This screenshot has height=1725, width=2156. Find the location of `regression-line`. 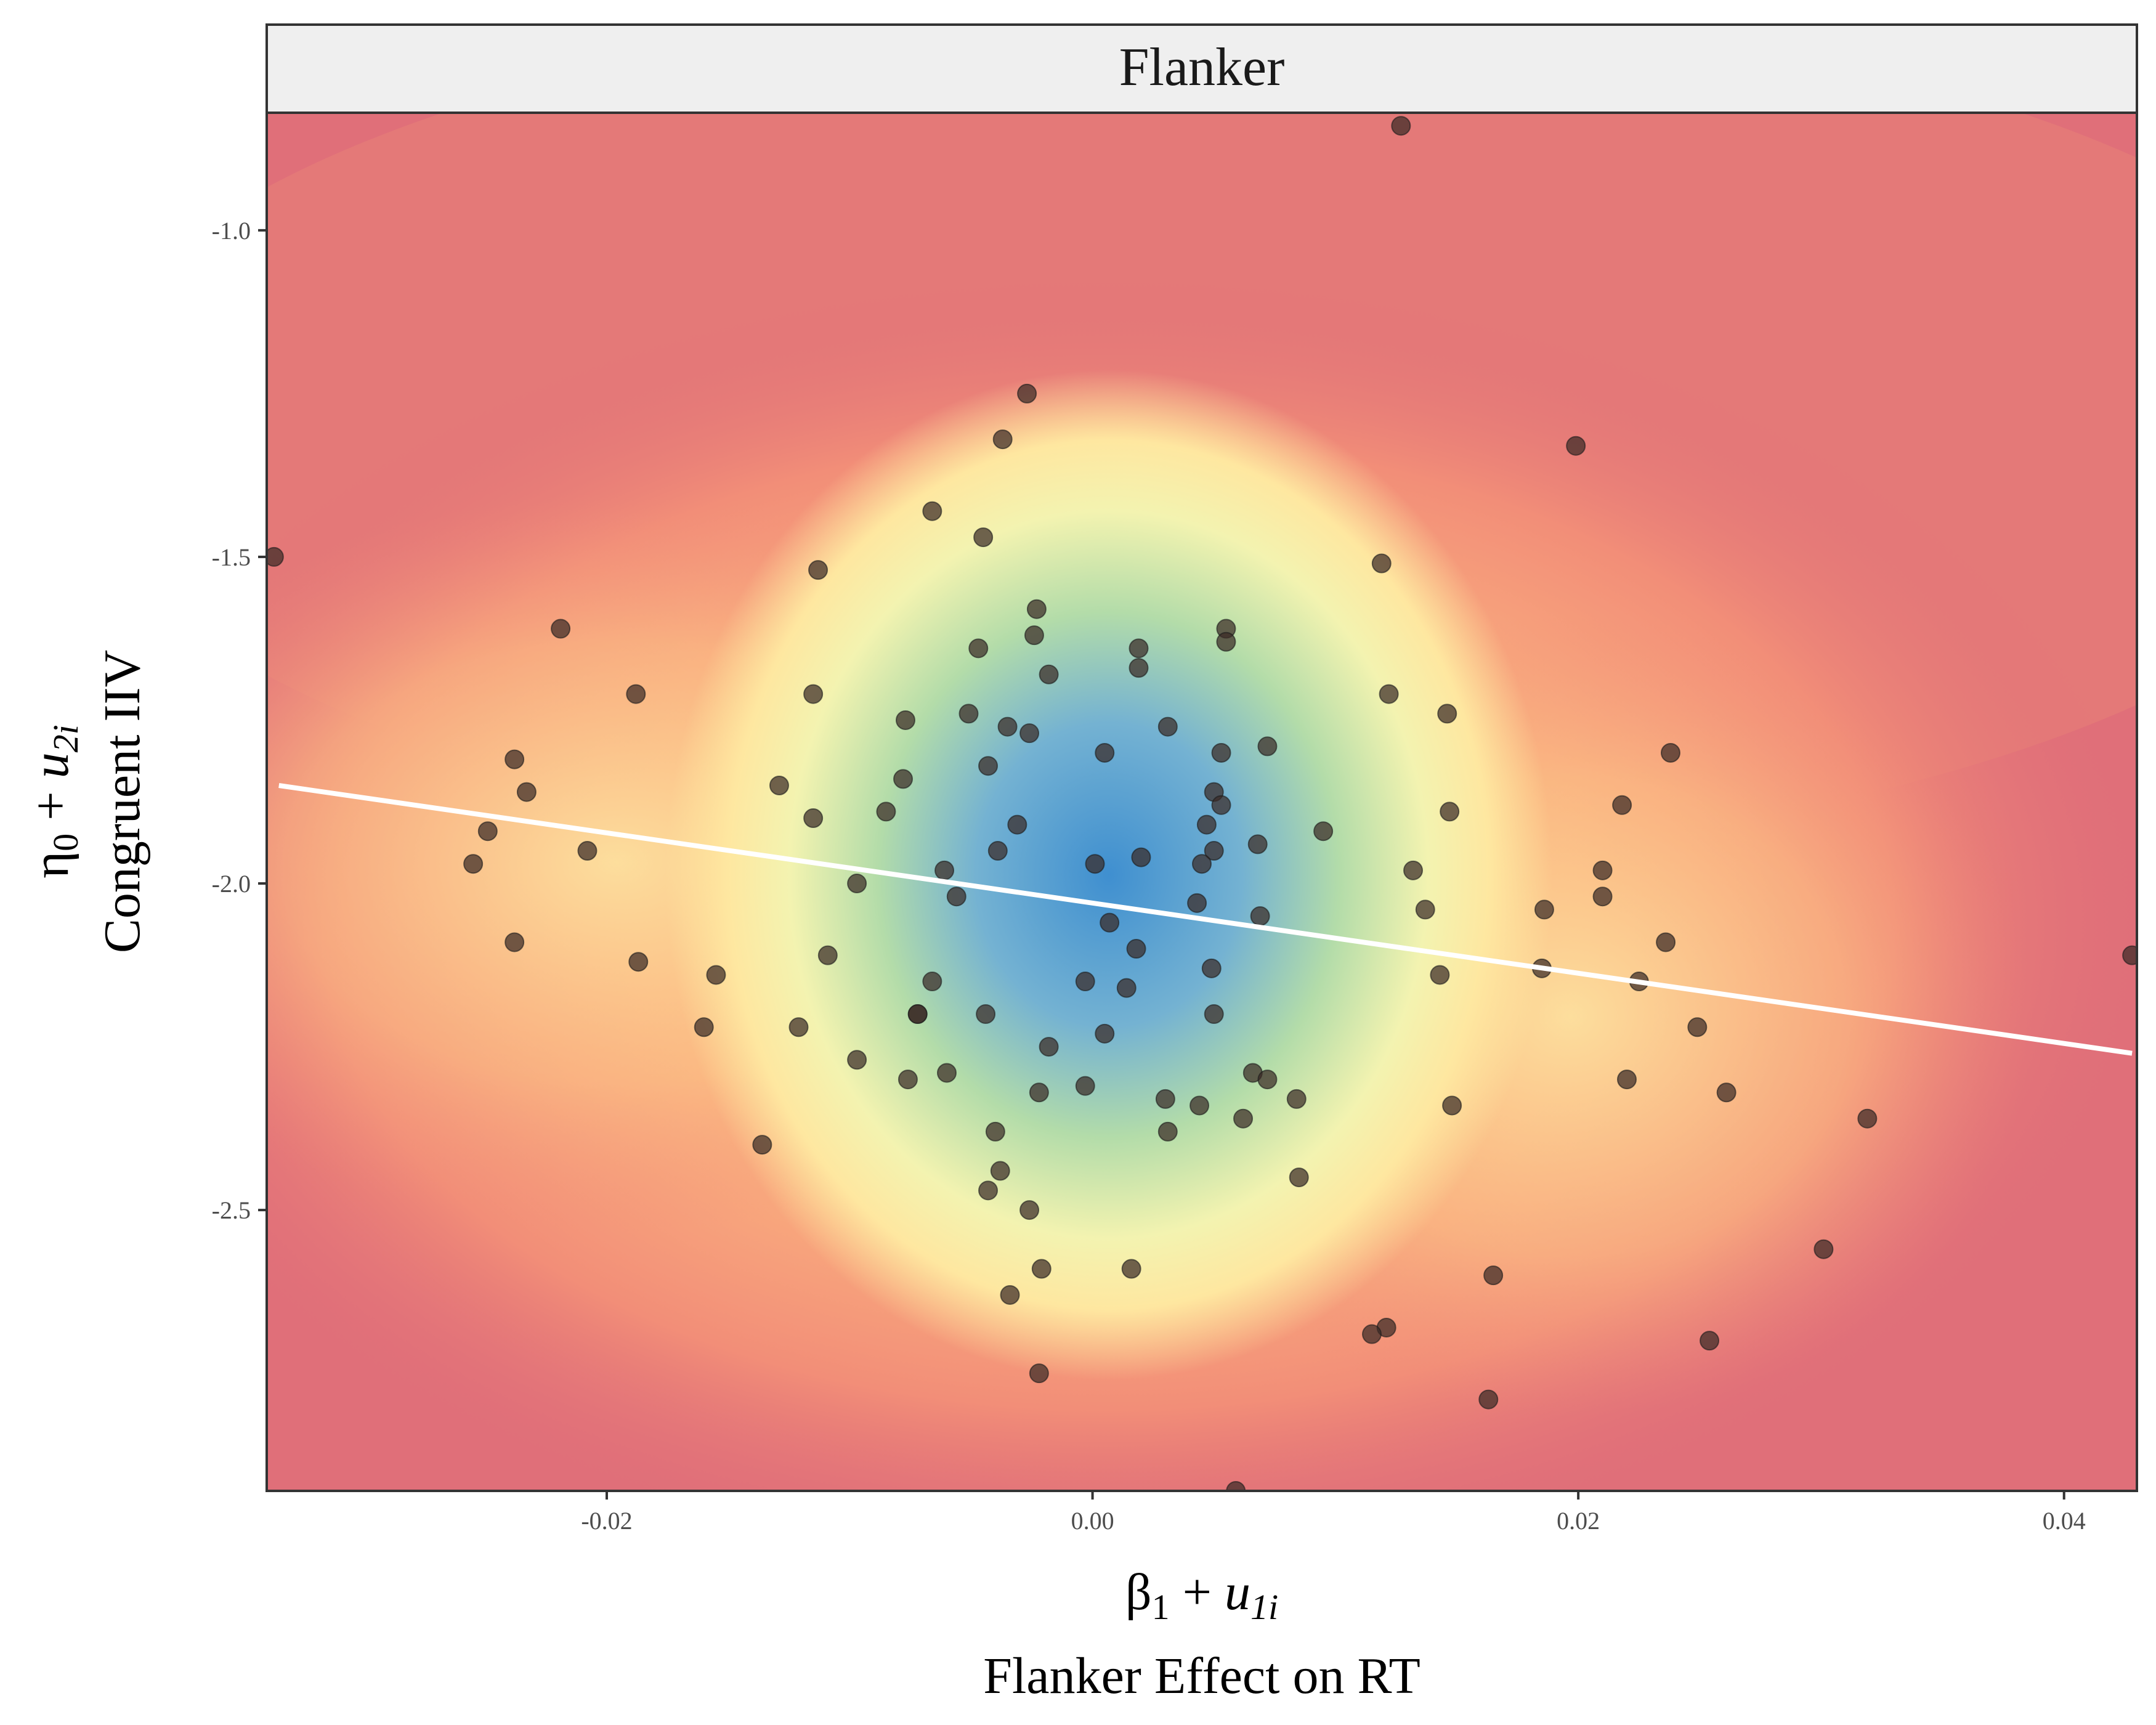

regression-line is located at coordinates (1205, 920).